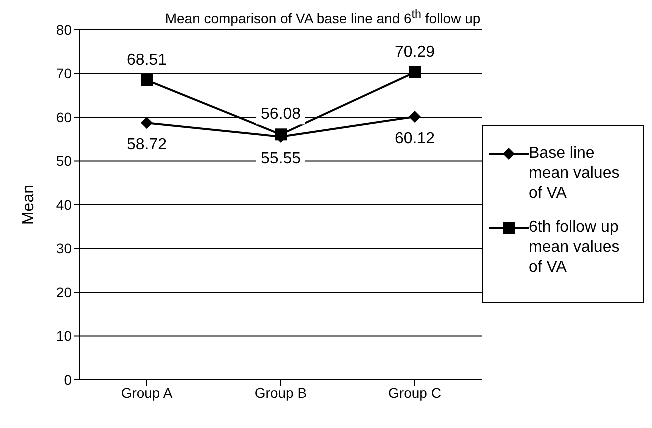  What do you see at coordinates (147, 60) in the screenshot?
I see `data-label: 68.51` at bounding box center [147, 60].